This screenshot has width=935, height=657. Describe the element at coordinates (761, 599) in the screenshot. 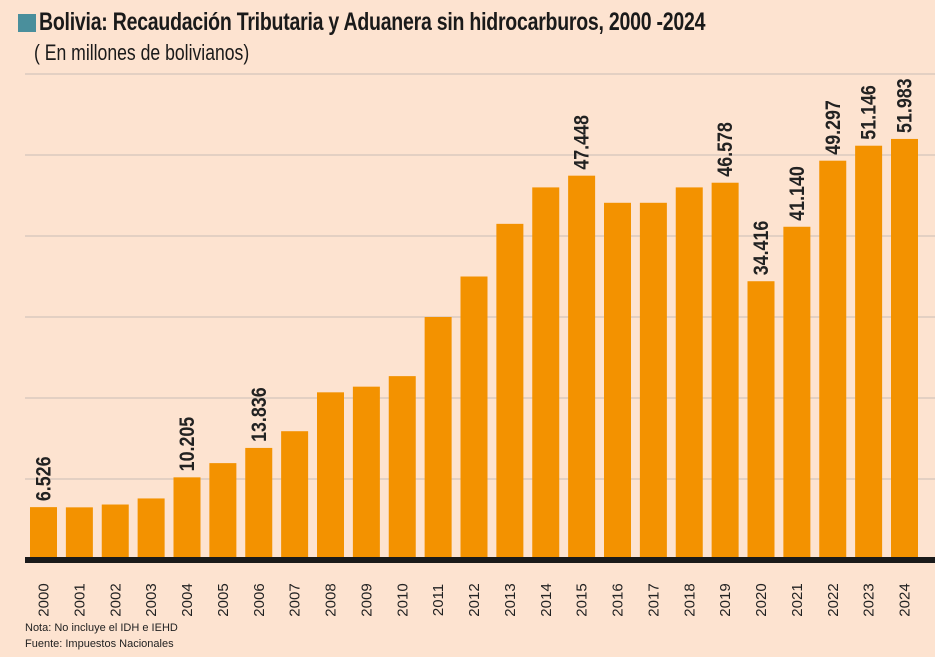

I see `x-tick-label: 2020` at that location.